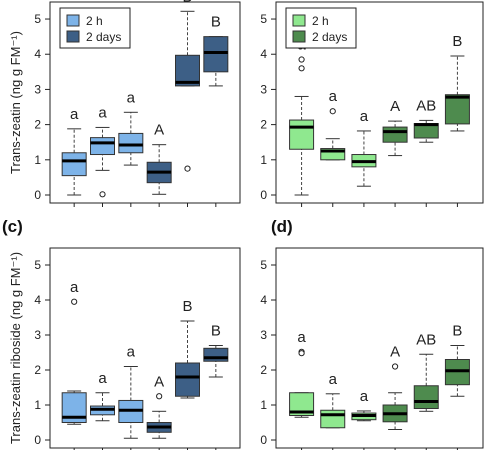 The width and height of the screenshot is (500, 450). What do you see at coordinates (329, 37) in the screenshot?
I see `legend-entry: 2 days` at bounding box center [329, 37].